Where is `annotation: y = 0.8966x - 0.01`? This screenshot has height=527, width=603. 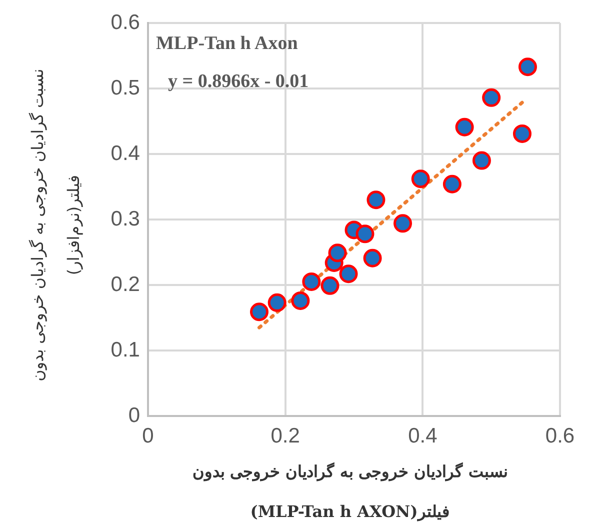 annotation: y = 0.8966x - 0.01 is located at coordinates (238, 82).